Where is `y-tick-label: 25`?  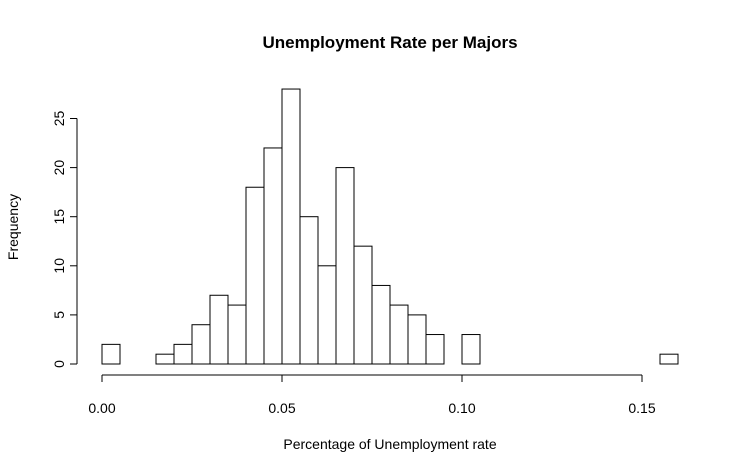
y-tick-label: 25 is located at coordinates (59, 119).